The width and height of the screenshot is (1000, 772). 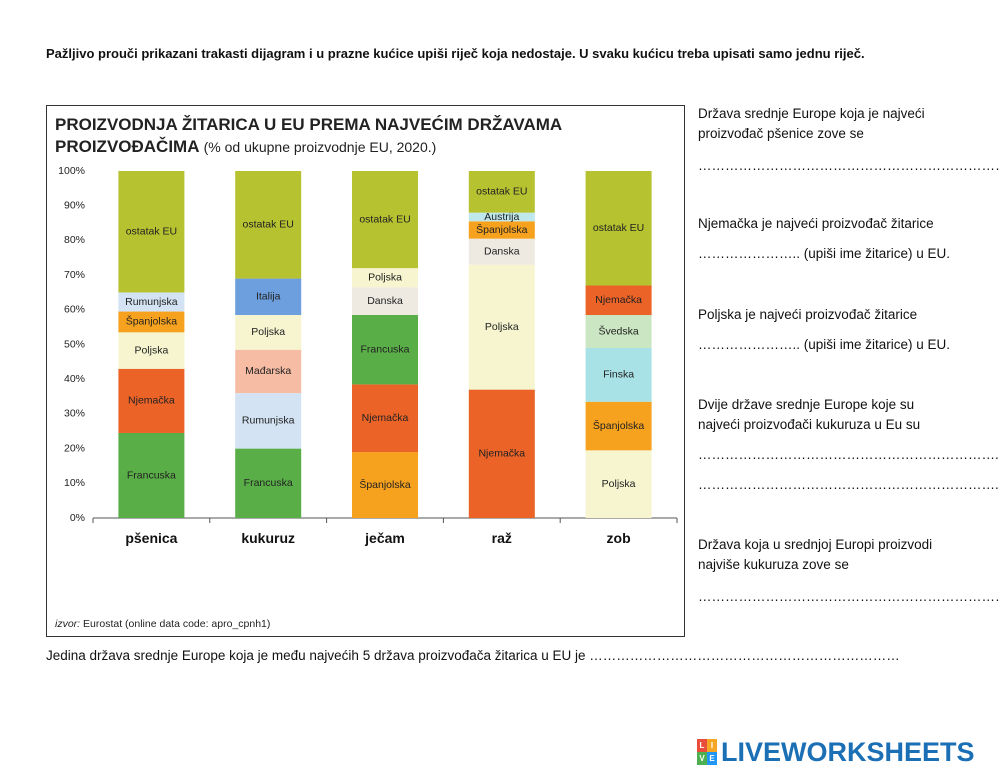 I want to click on category-label: ječam, so click(x=384, y=538).